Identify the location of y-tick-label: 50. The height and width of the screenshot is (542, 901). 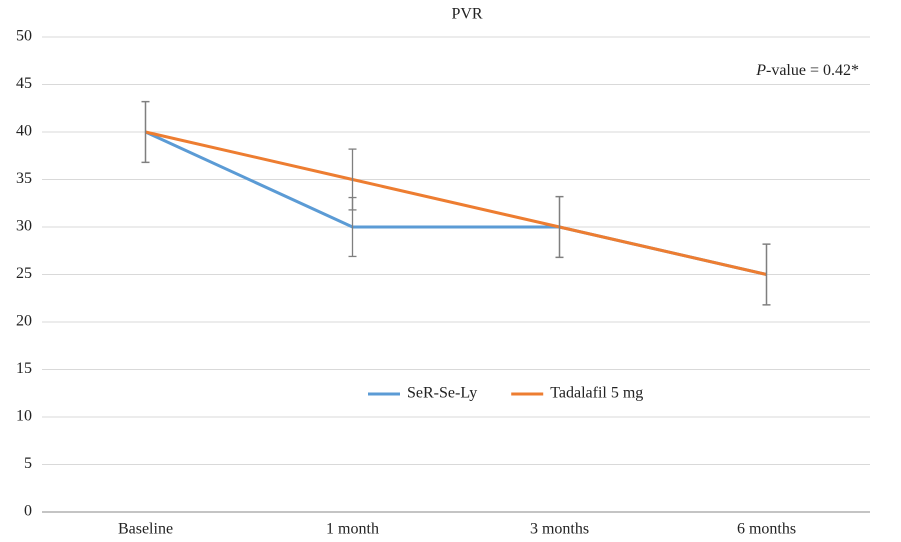
(24, 36).